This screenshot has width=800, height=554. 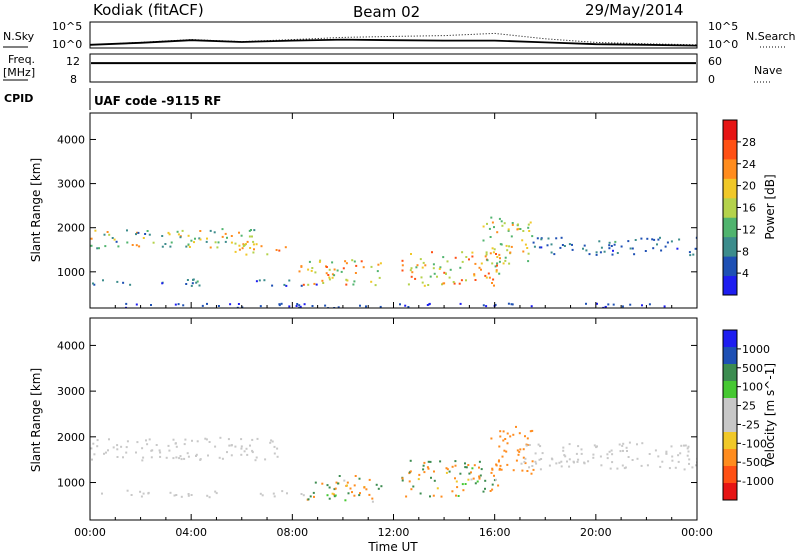 What do you see at coordinates (71, 228) in the screenshot?
I see `y-tick-label: 2000` at bounding box center [71, 228].